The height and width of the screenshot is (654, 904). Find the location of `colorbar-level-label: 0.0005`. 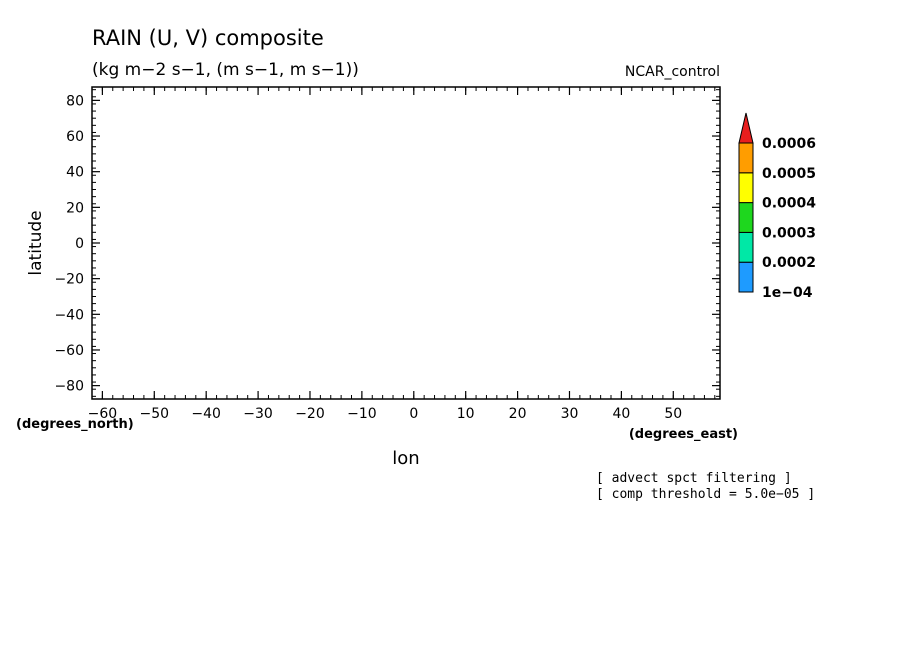

colorbar-level-label: 0.0005 is located at coordinates (789, 174).